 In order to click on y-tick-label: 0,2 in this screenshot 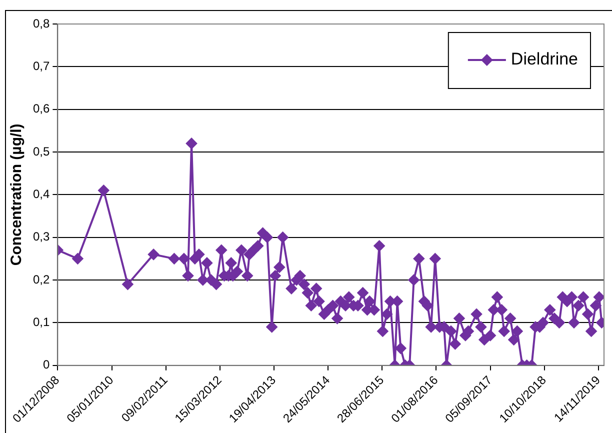, I will do `click(41, 279)`.